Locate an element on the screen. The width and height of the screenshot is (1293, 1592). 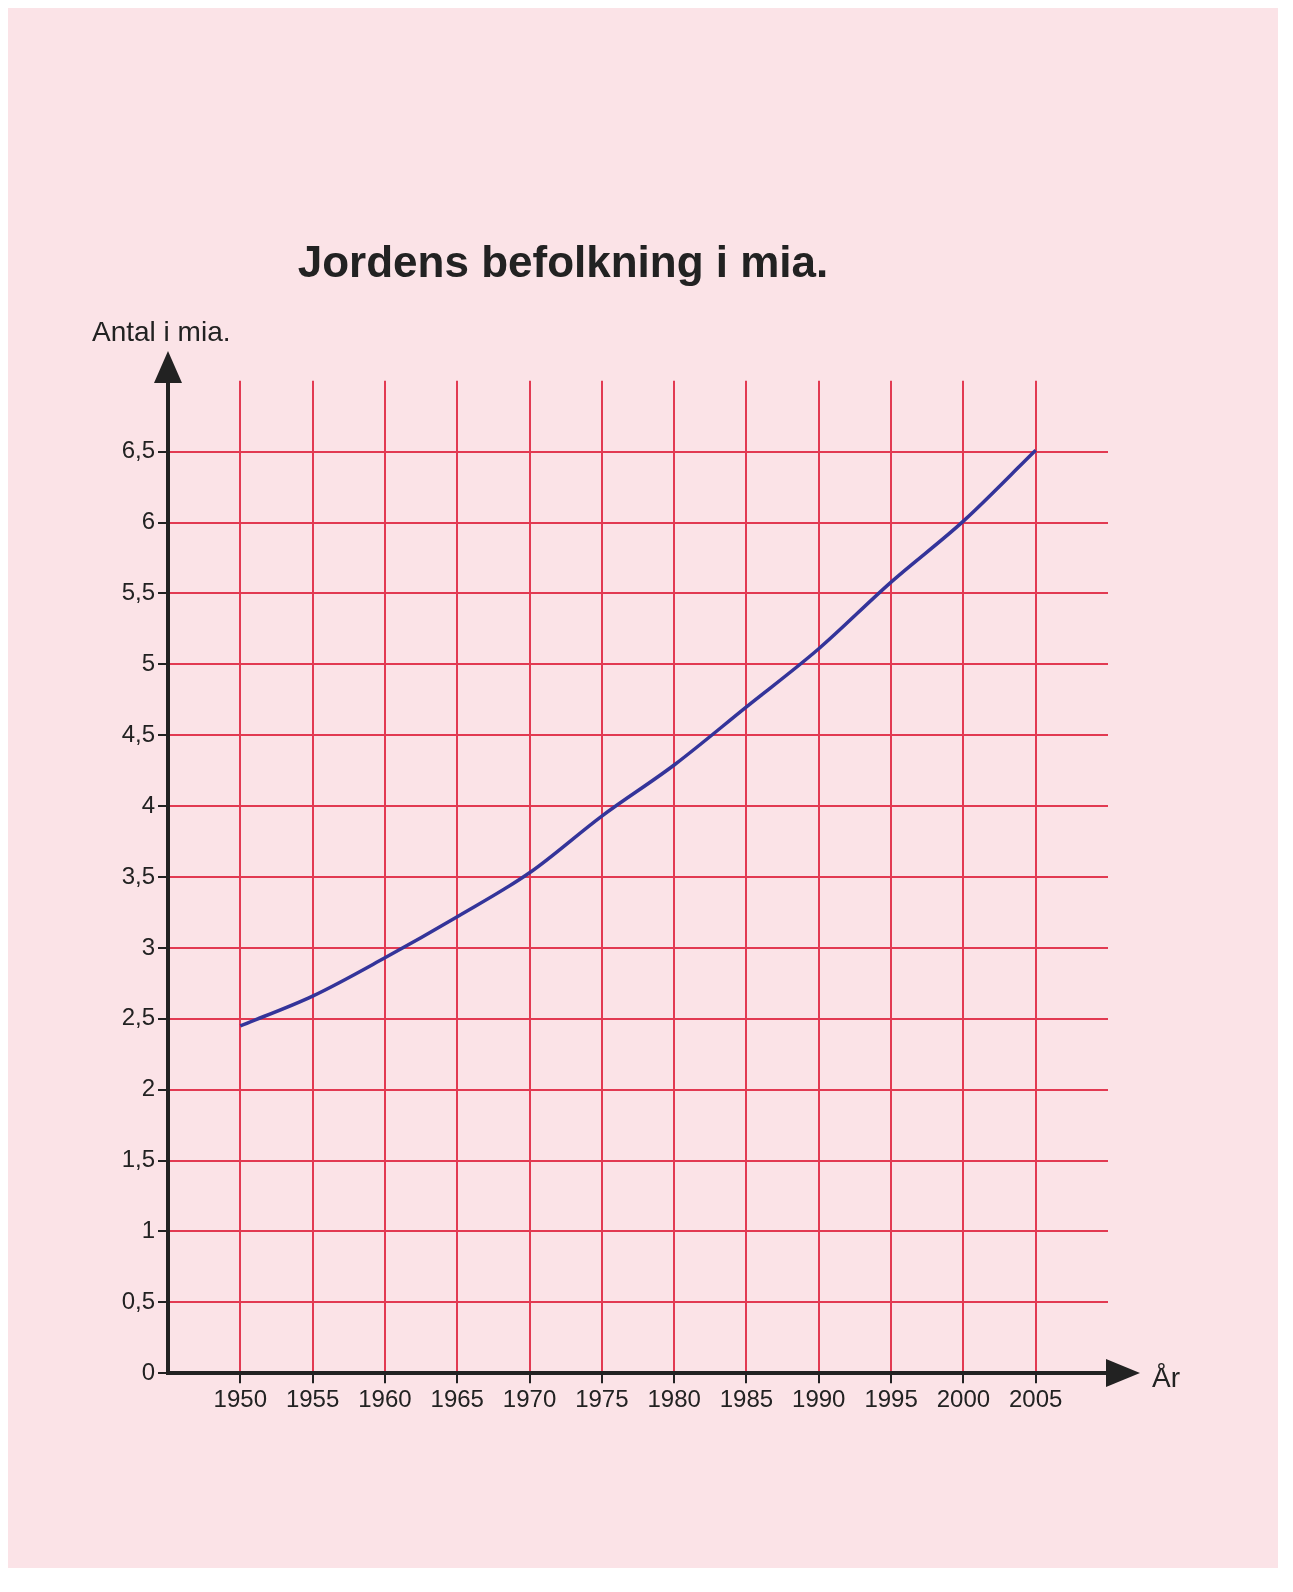
x-tick-label: 1965 is located at coordinates (457, 1399).